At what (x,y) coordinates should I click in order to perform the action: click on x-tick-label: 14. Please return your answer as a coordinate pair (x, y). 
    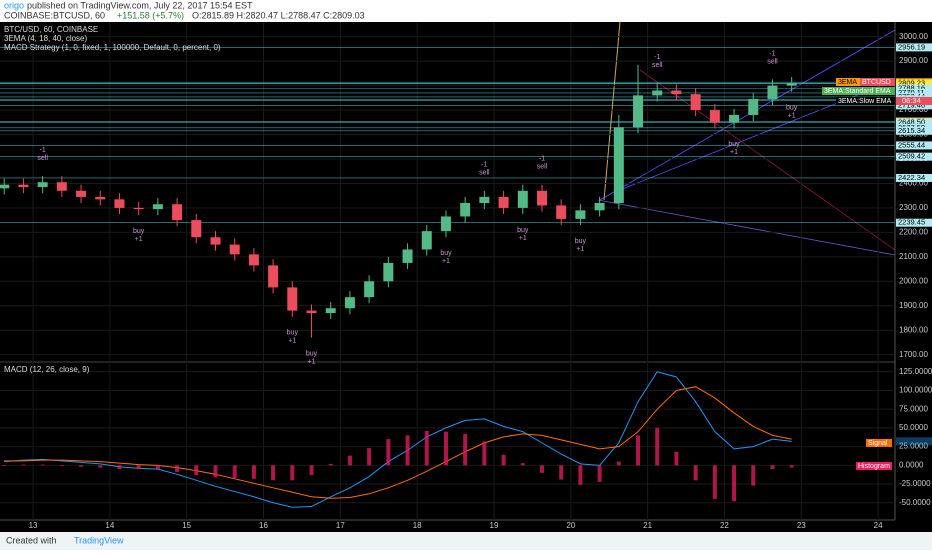
    Looking at the image, I should click on (109, 525).